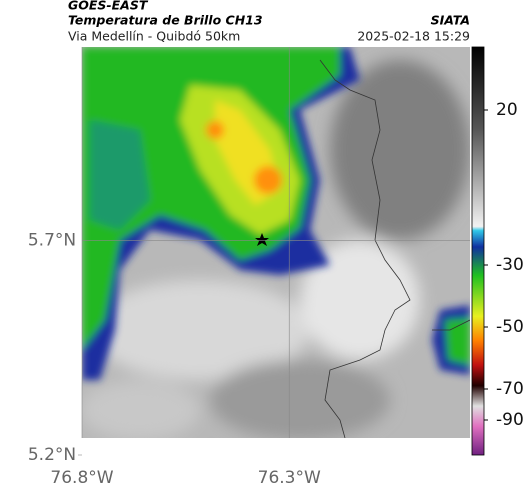 The height and width of the screenshot is (491, 526). I want to click on org: SIATA, so click(450, 20).